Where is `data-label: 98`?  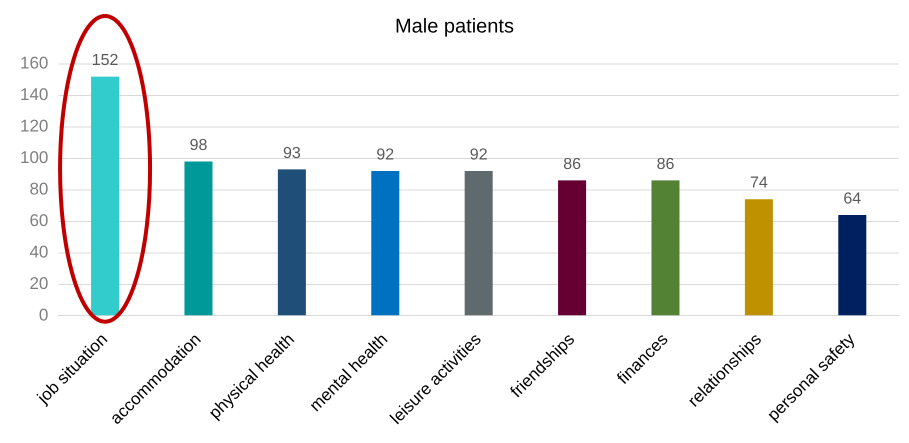 data-label: 98 is located at coordinates (199, 145).